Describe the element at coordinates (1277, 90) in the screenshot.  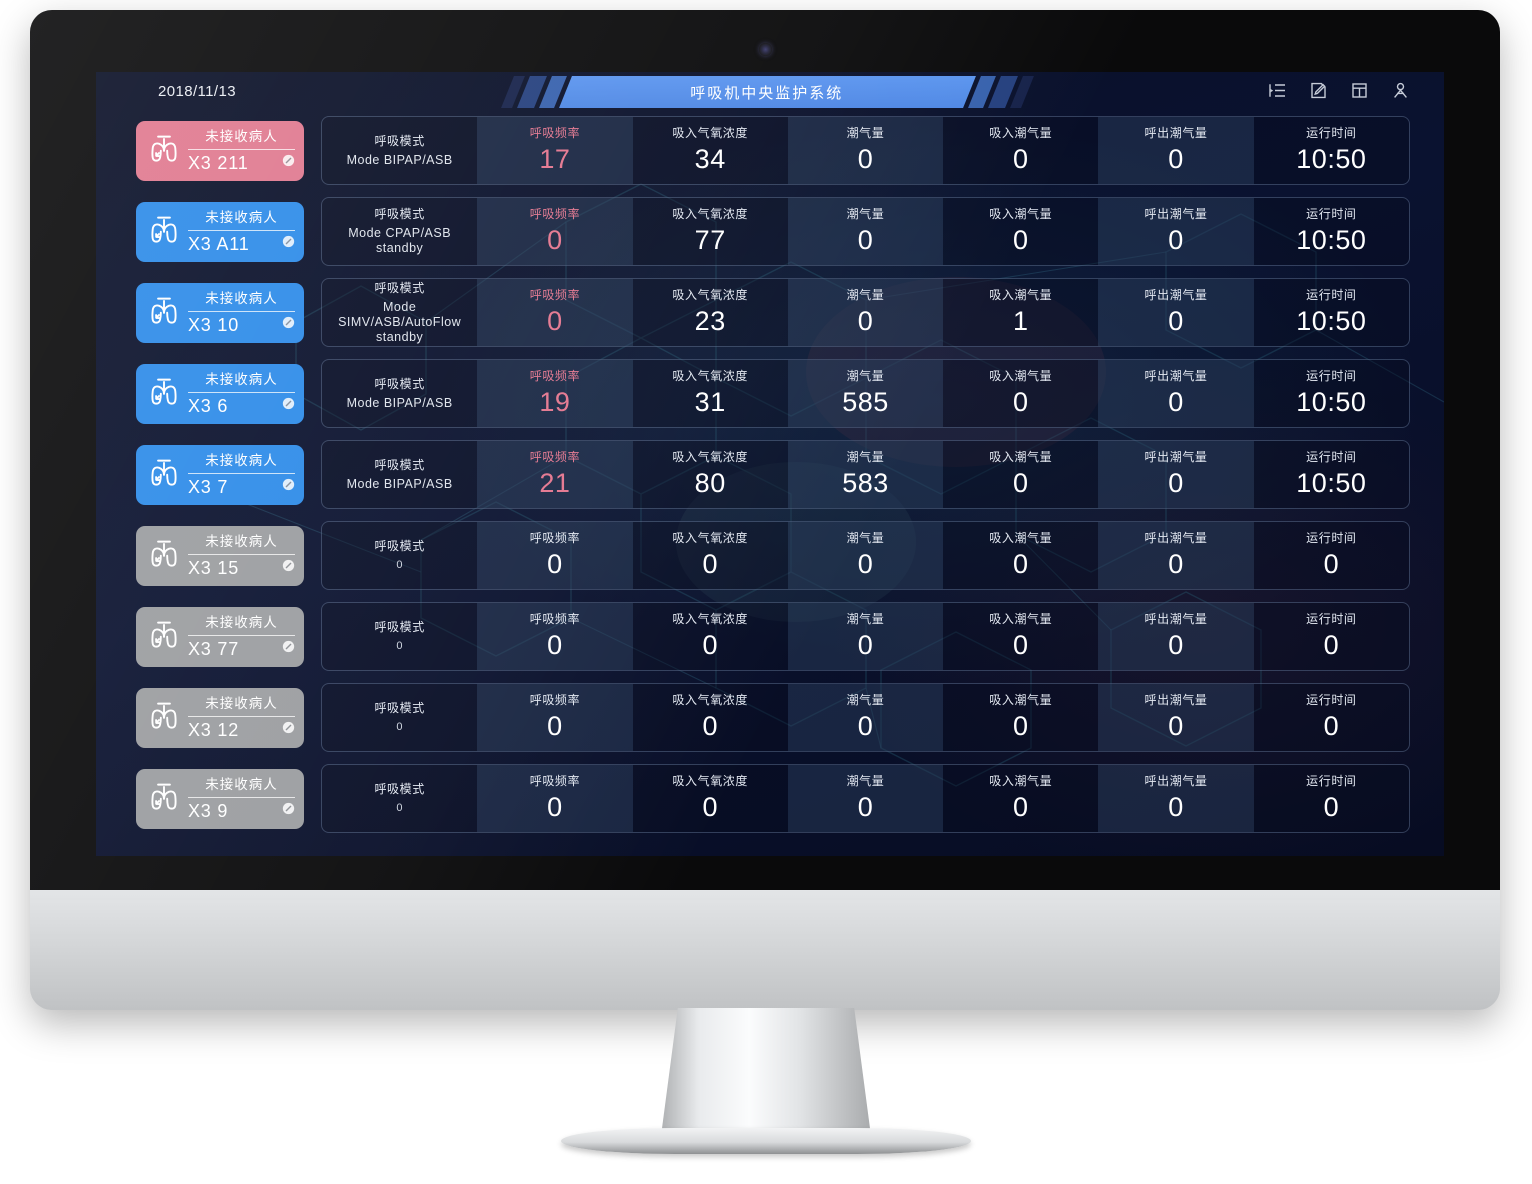
I see `list-view-icon` at that location.